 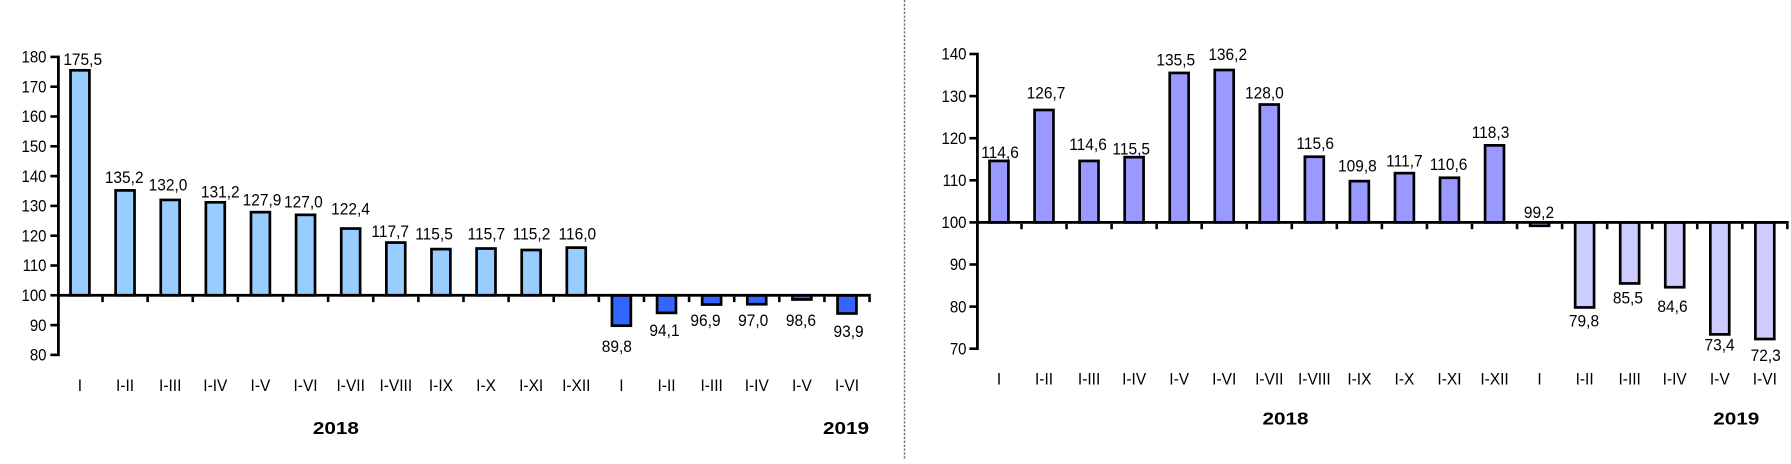 What do you see at coordinates (1264, 93) in the screenshot?
I see `svg-text: 128,0` at bounding box center [1264, 93].